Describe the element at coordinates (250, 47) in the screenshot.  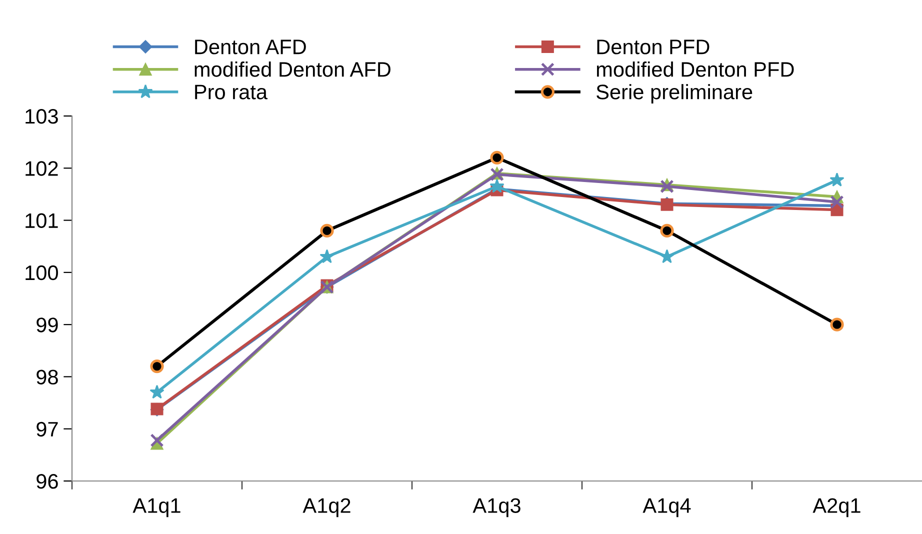
I see `legend-label: Denton AFD` at that location.